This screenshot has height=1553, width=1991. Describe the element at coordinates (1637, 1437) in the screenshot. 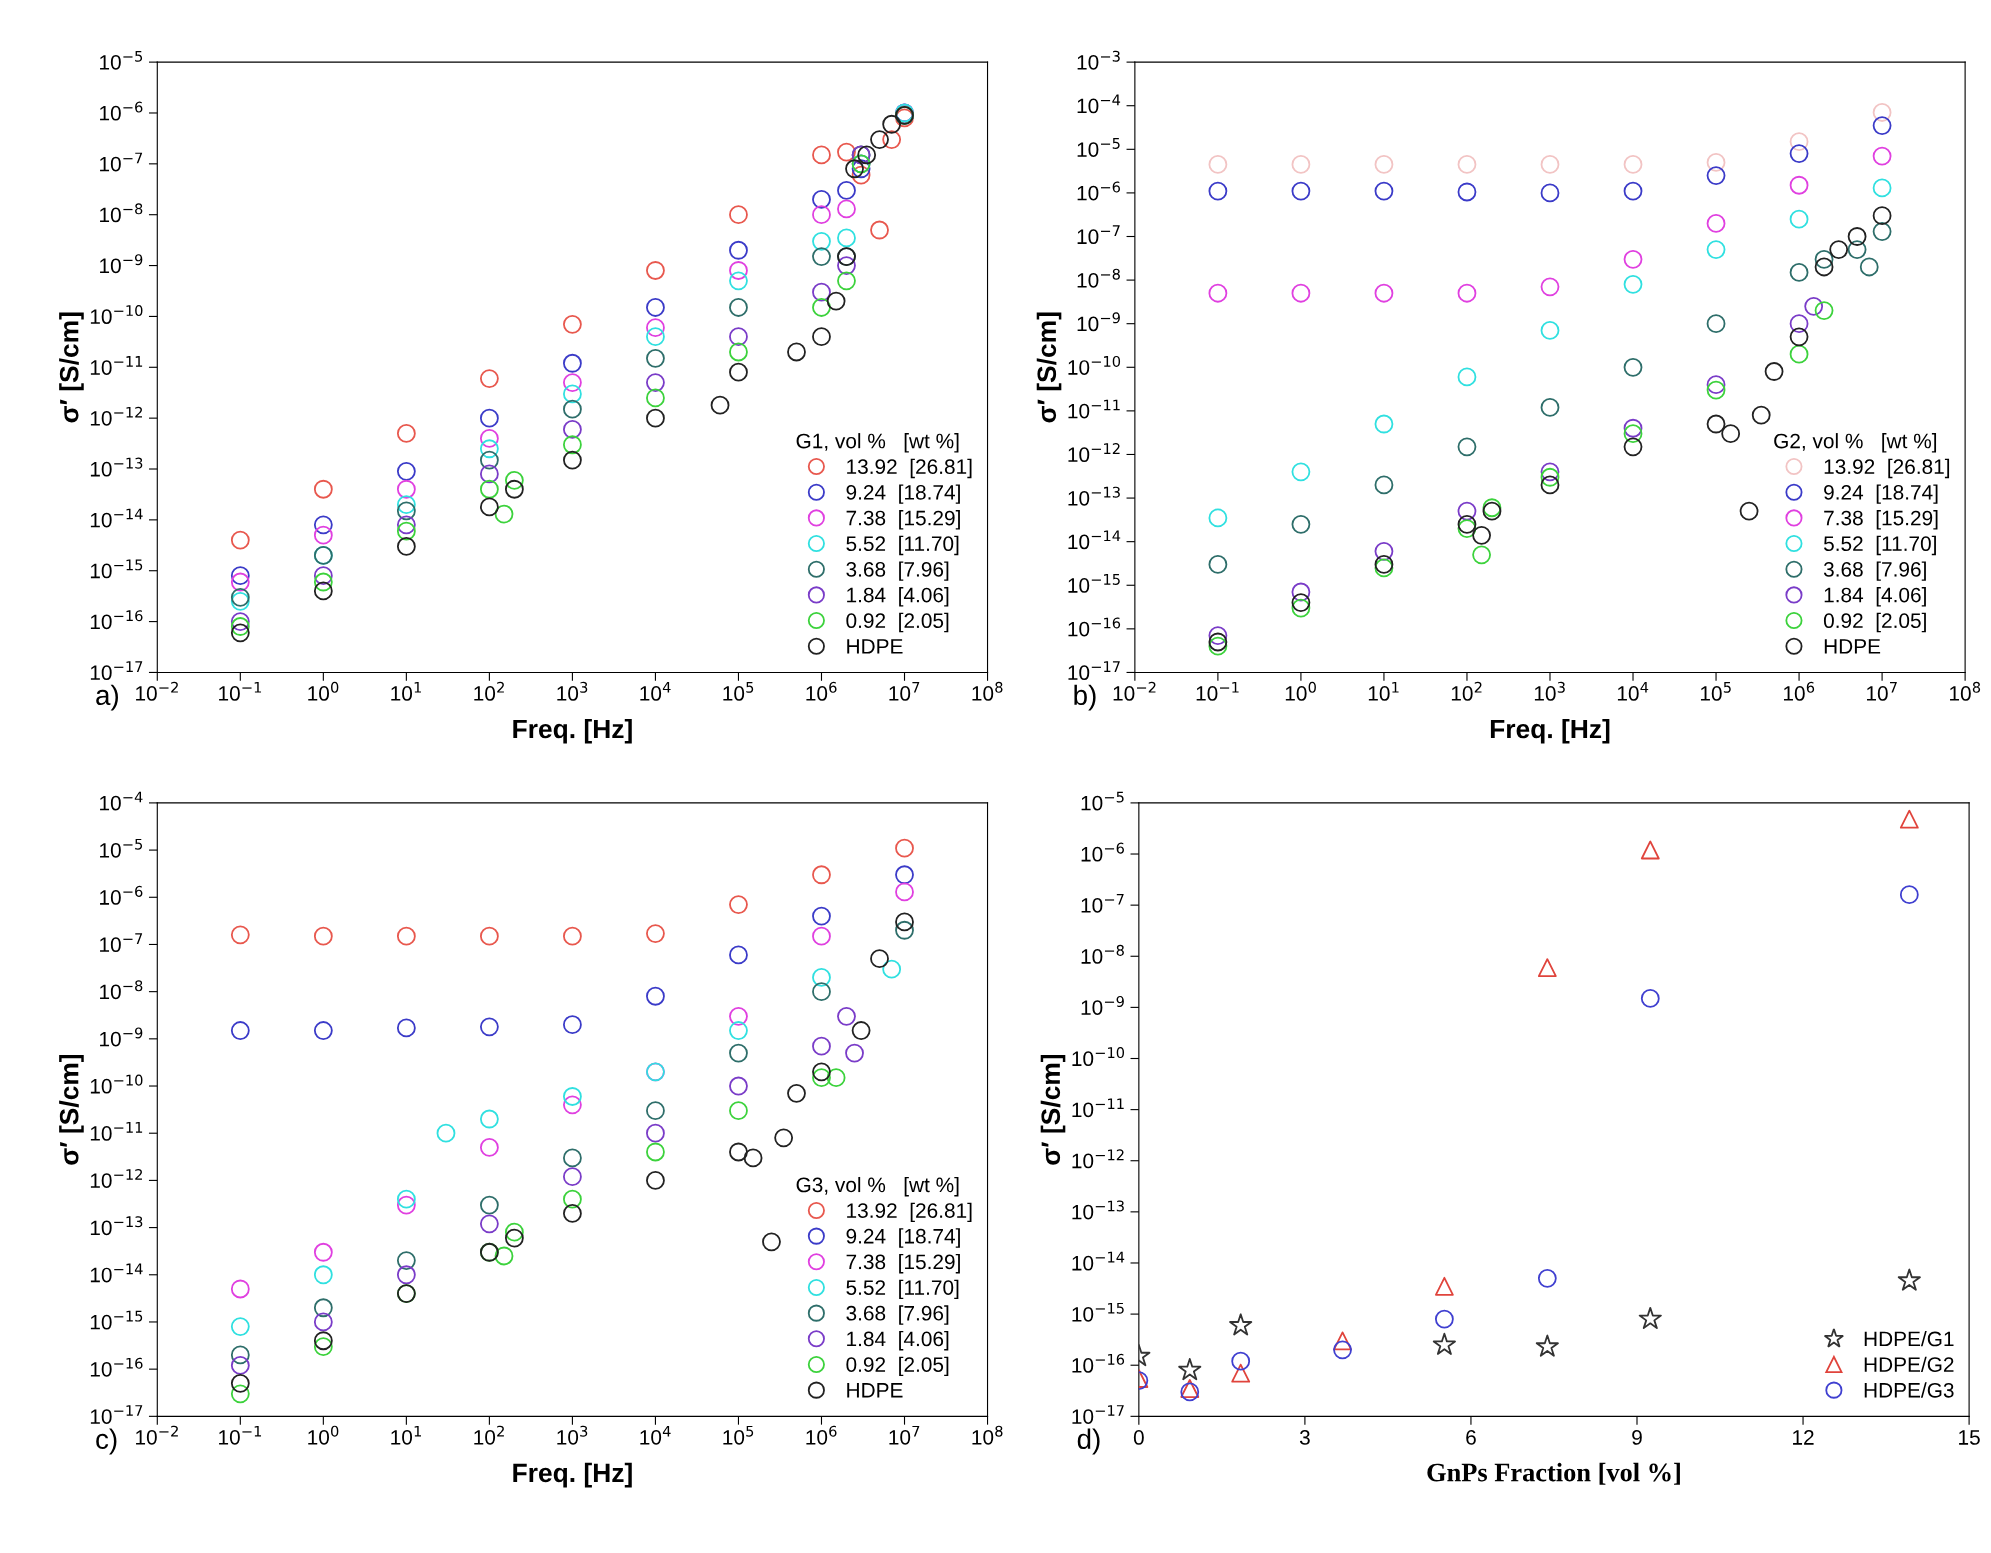

I see `x-tick-label: 9` at that location.